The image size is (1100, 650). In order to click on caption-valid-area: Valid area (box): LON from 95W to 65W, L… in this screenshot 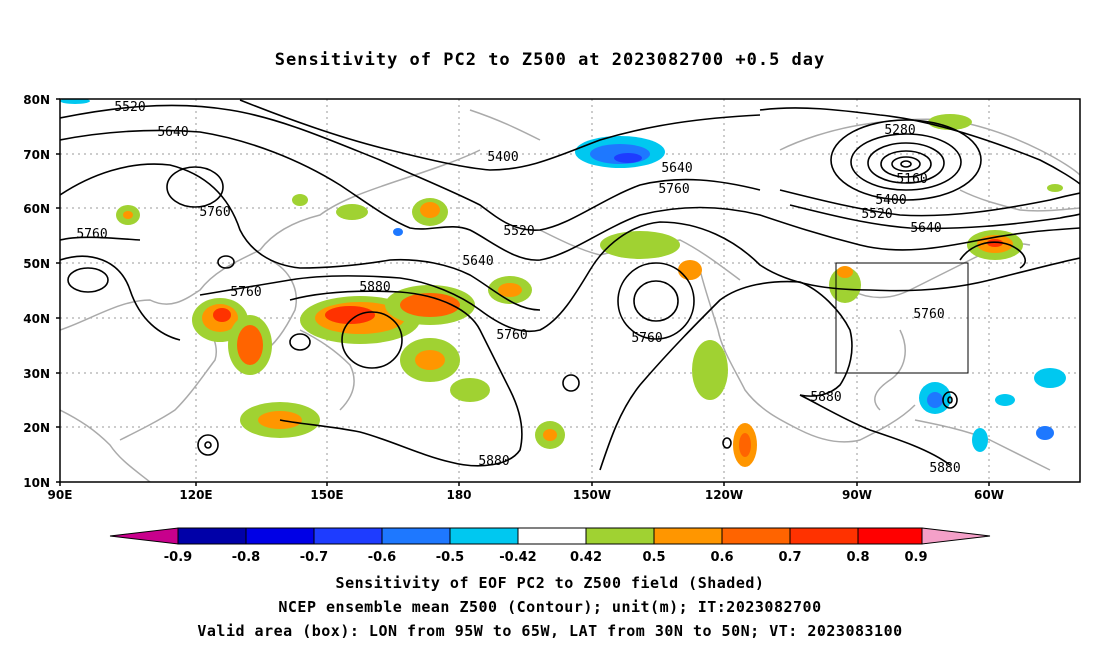, I will do `click(550, 631)`.